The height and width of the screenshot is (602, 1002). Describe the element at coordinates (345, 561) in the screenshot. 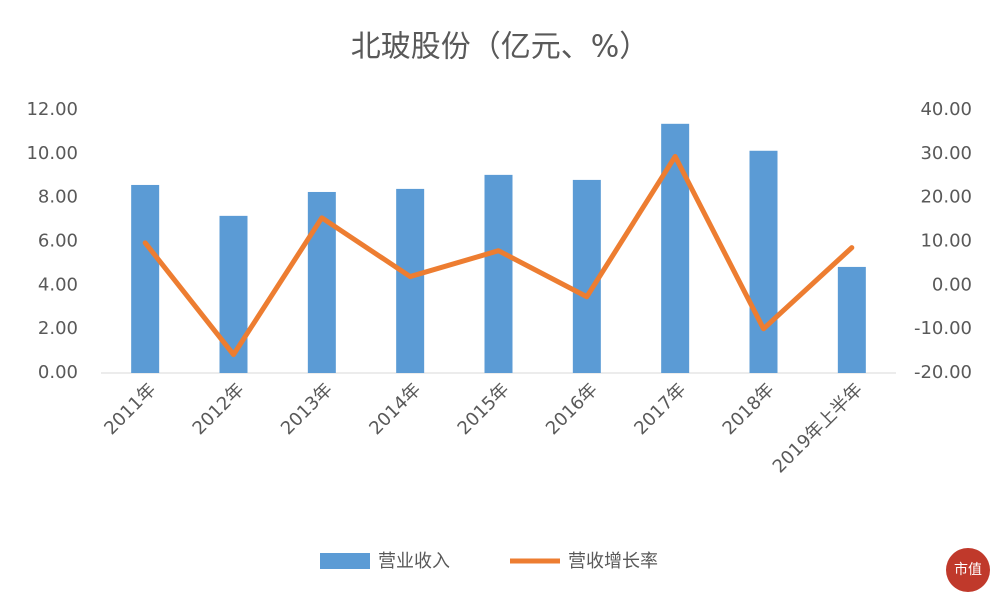

I see `legend-swatch` at that location.